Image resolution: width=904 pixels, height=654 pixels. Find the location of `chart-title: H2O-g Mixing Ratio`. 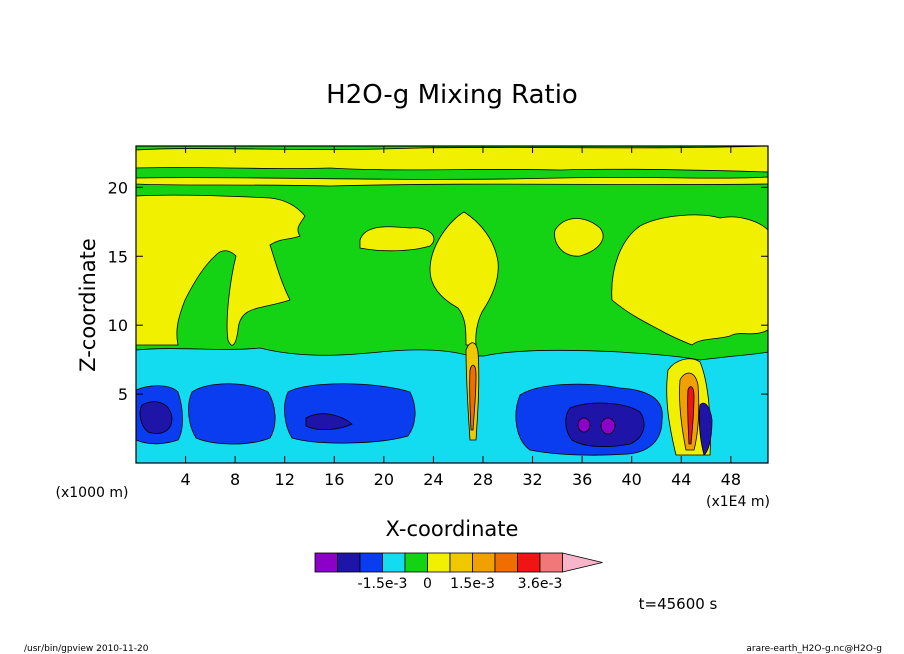

chart-title: H2O-g Mixing Ratio is located at coordinates (452, 95).